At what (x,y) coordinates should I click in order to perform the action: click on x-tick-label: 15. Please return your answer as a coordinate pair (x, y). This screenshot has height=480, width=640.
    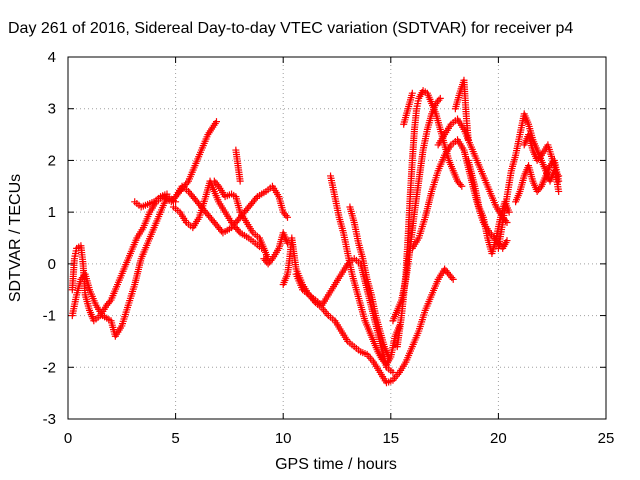
    Looking at the image, I should click on (390, 438).